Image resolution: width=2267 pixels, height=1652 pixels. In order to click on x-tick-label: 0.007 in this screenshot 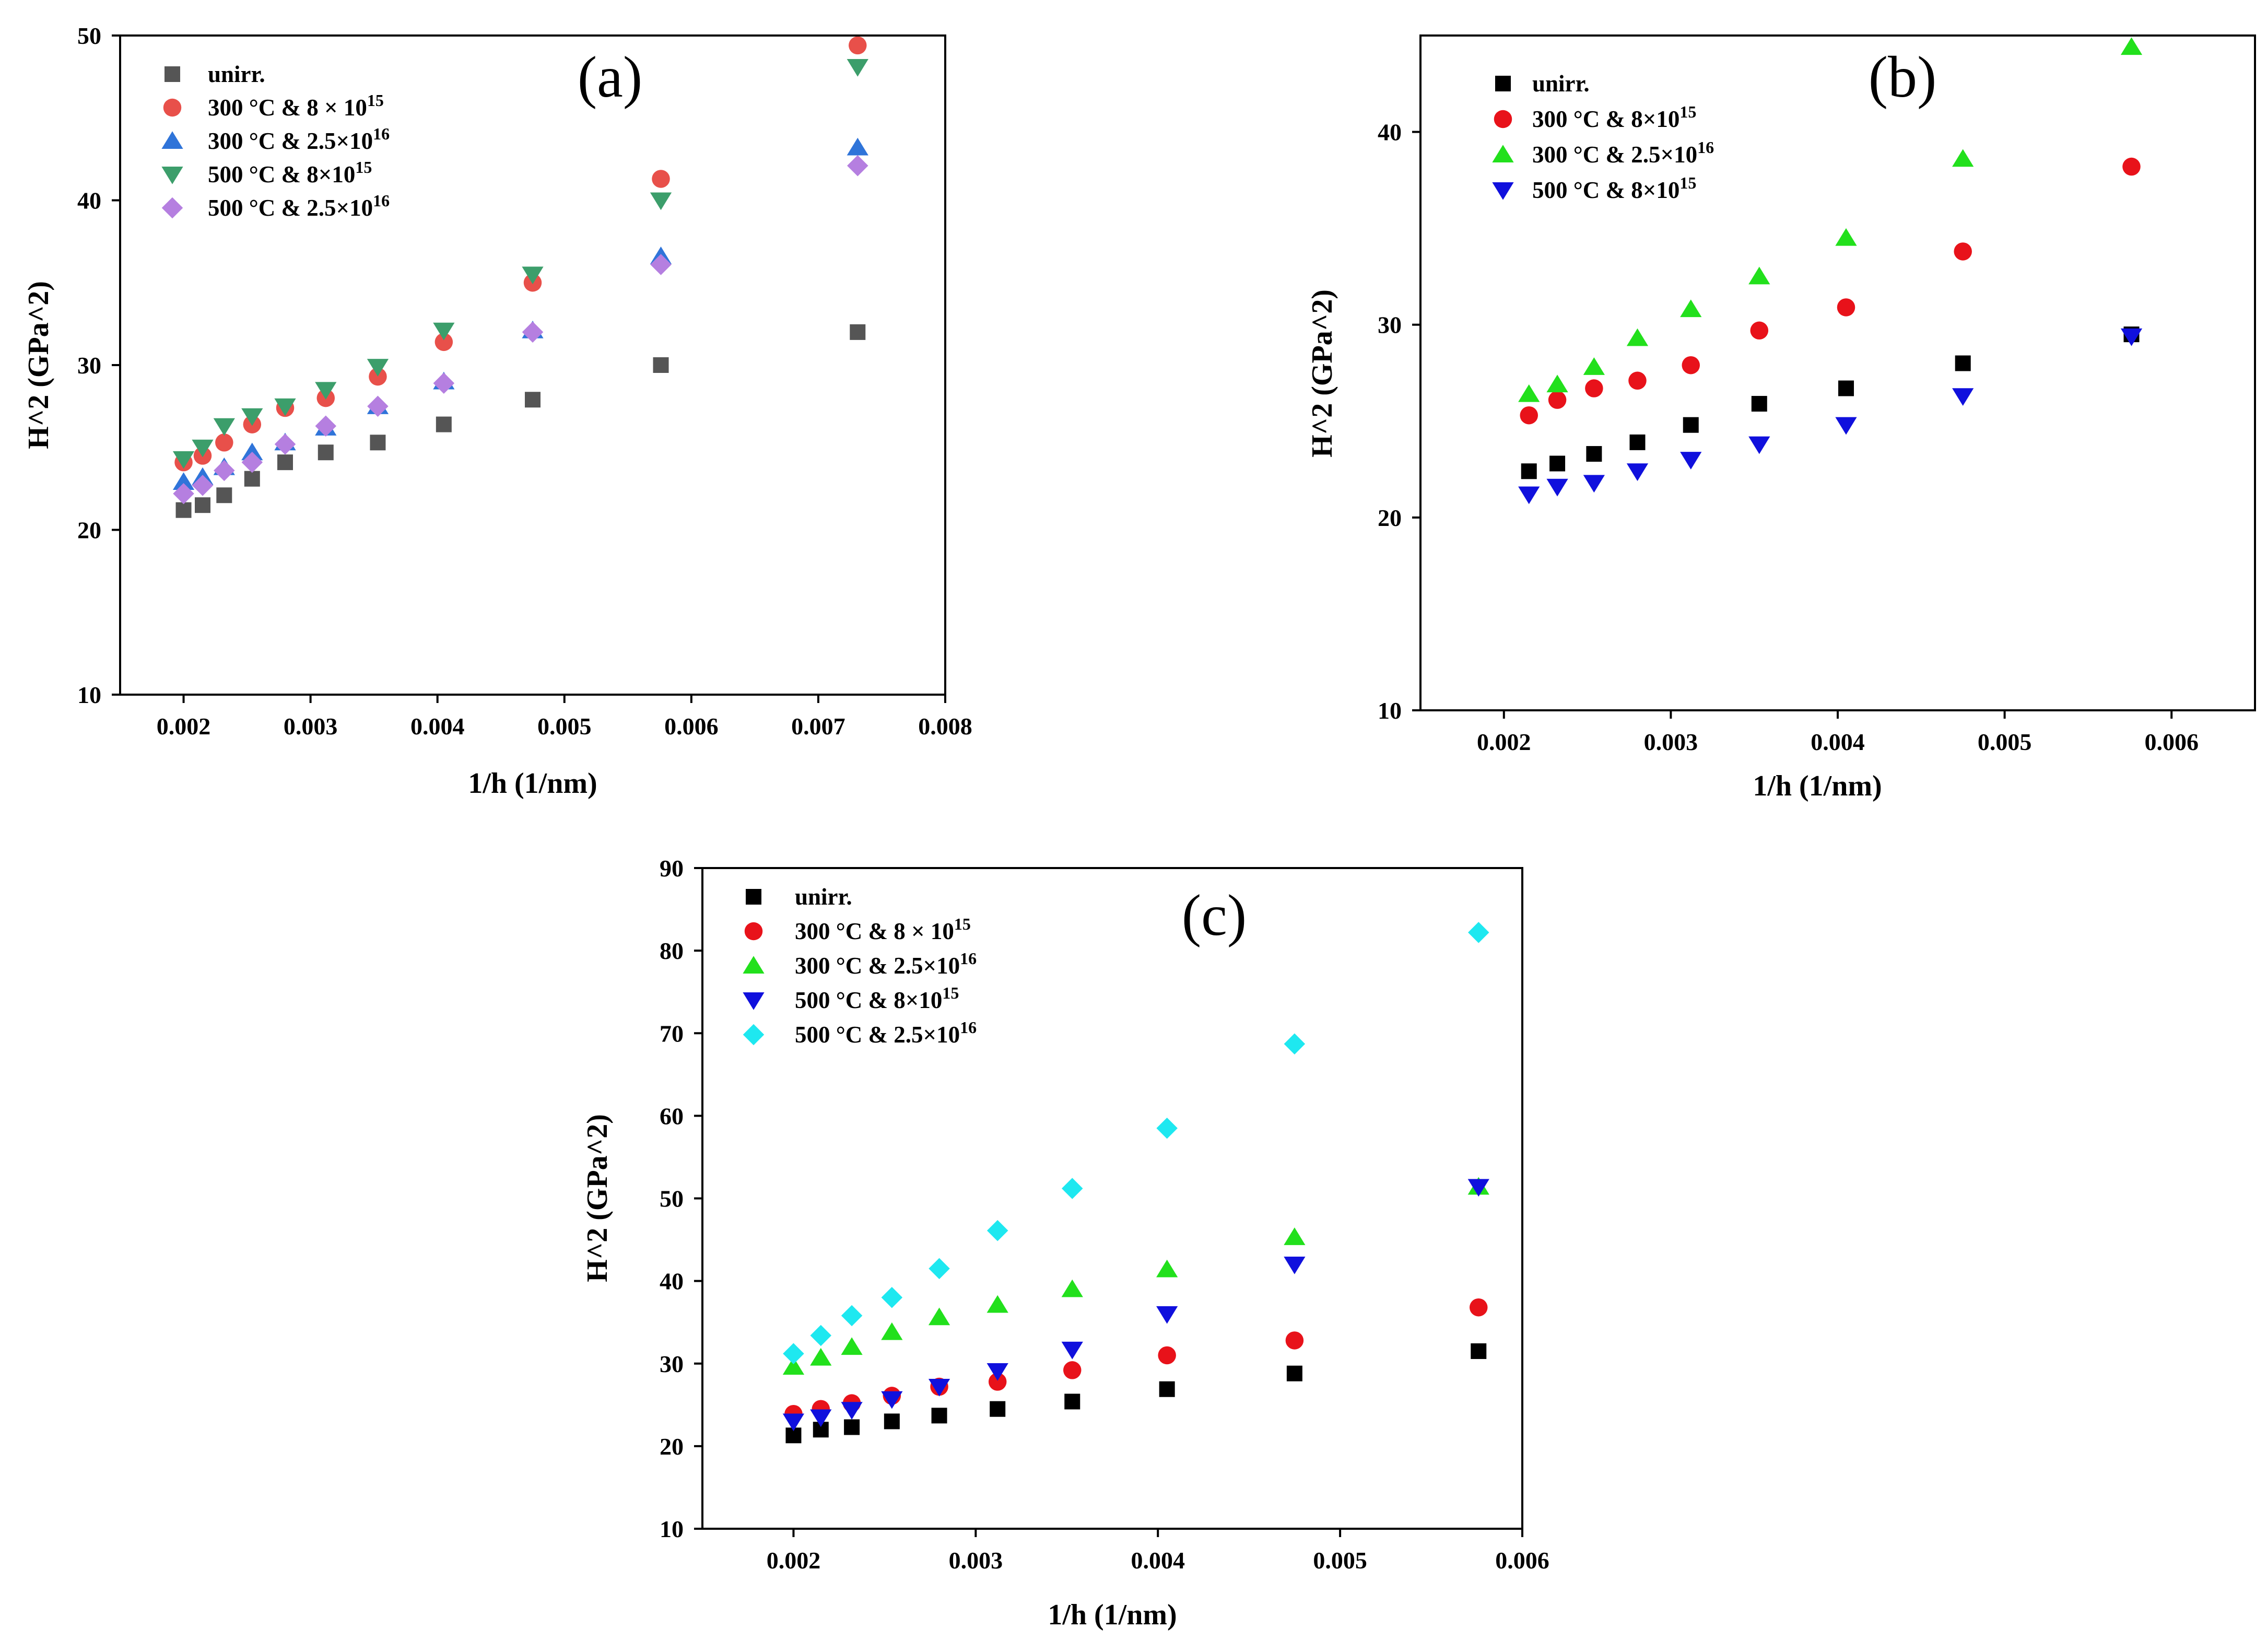, I will do `click(818, 726)`.